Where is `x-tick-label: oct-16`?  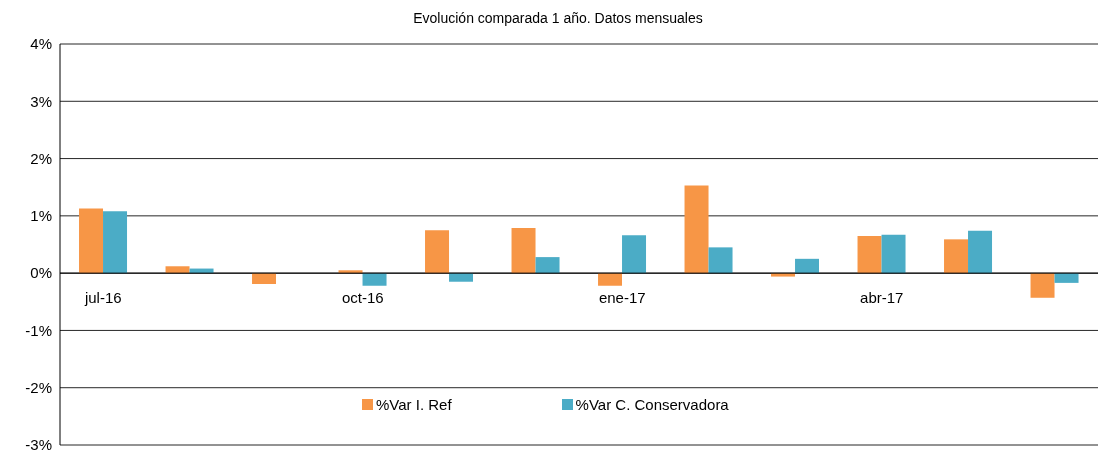
x-tick-label: oct-16 is located at coordinates (362, 298).